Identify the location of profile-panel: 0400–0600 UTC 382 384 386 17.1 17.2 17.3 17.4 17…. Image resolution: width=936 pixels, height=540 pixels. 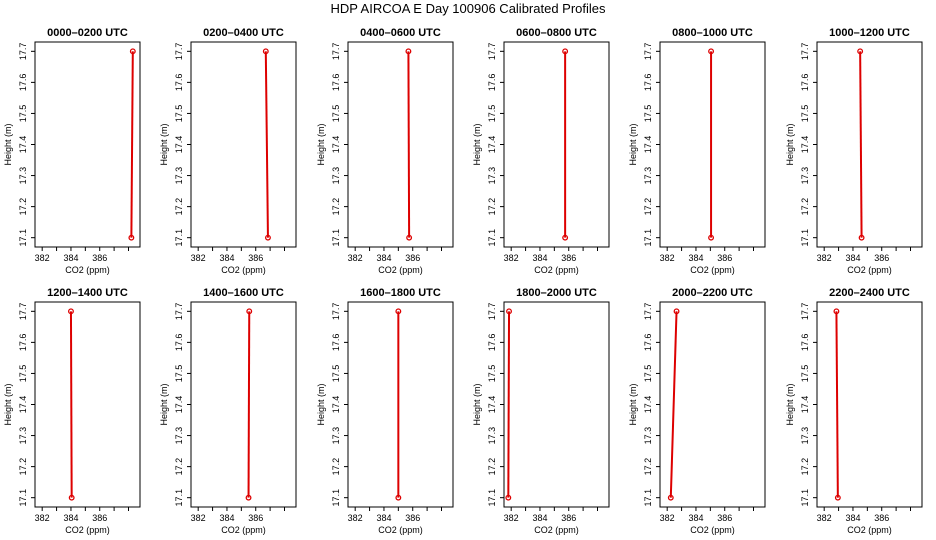
(385, 151).